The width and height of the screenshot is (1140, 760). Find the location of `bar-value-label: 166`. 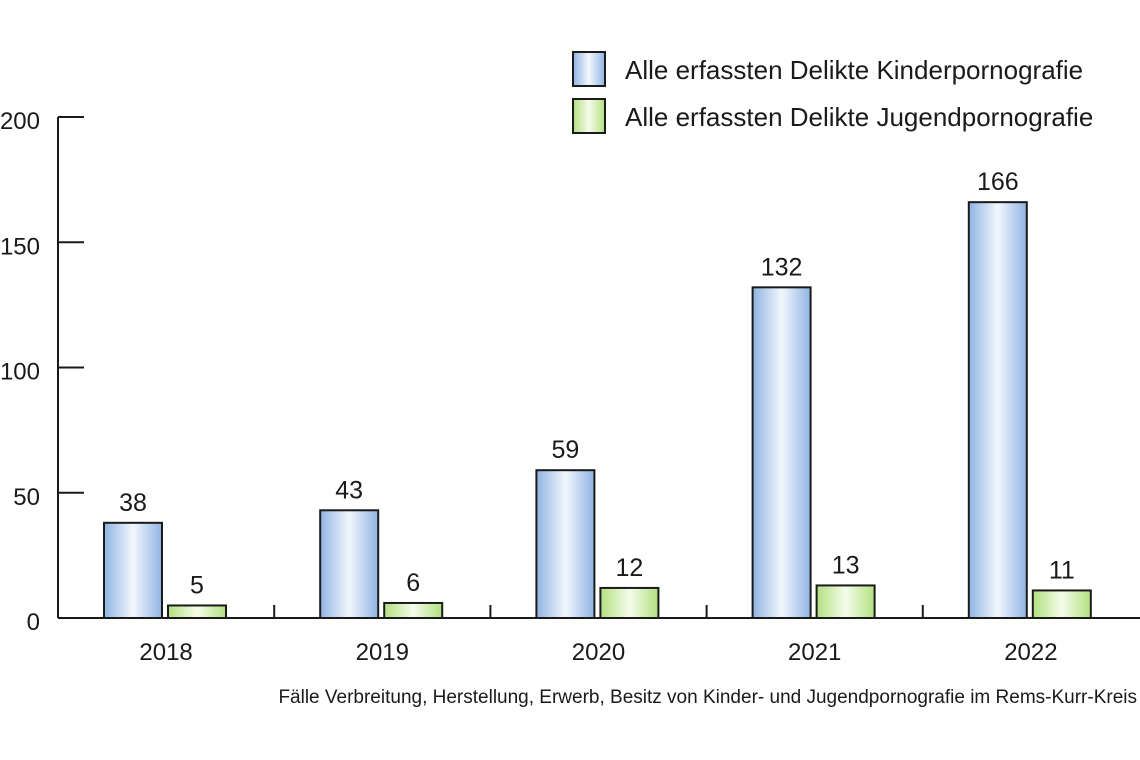

bar-value-label: 166 is located at coordinates (998, 182).